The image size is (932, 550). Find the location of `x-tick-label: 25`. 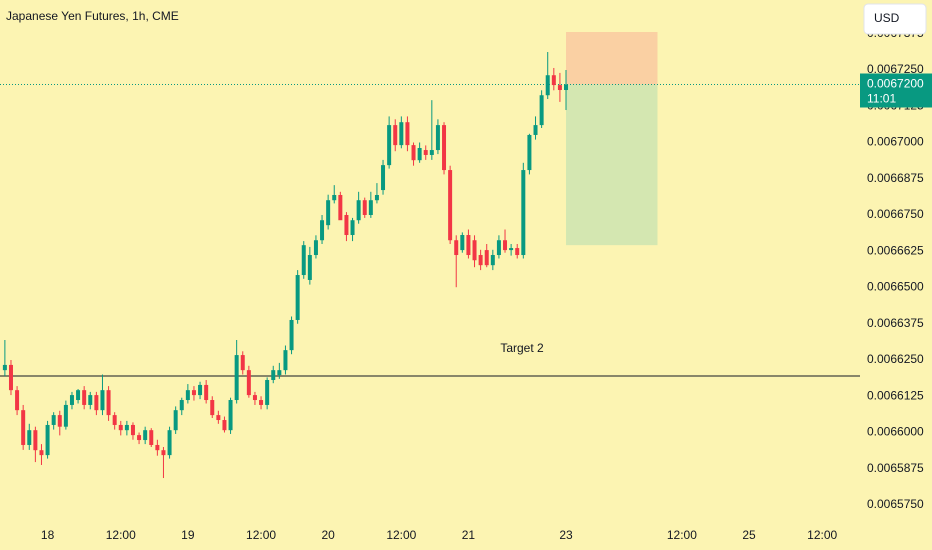

x-tick-label: 25 is located at coordinates (749, 535).